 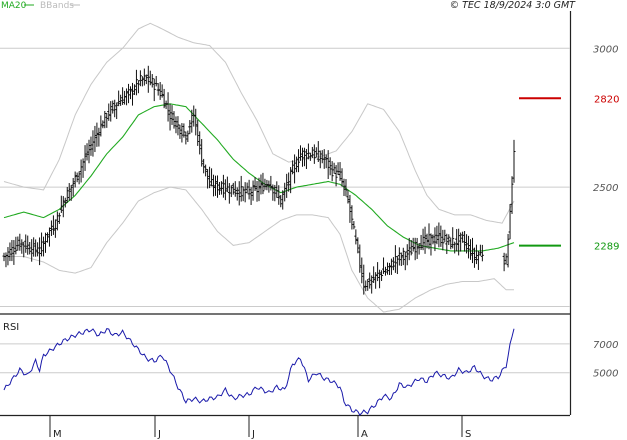 I want to click on price-tick-label: 3000, so click(x=605, y=49).